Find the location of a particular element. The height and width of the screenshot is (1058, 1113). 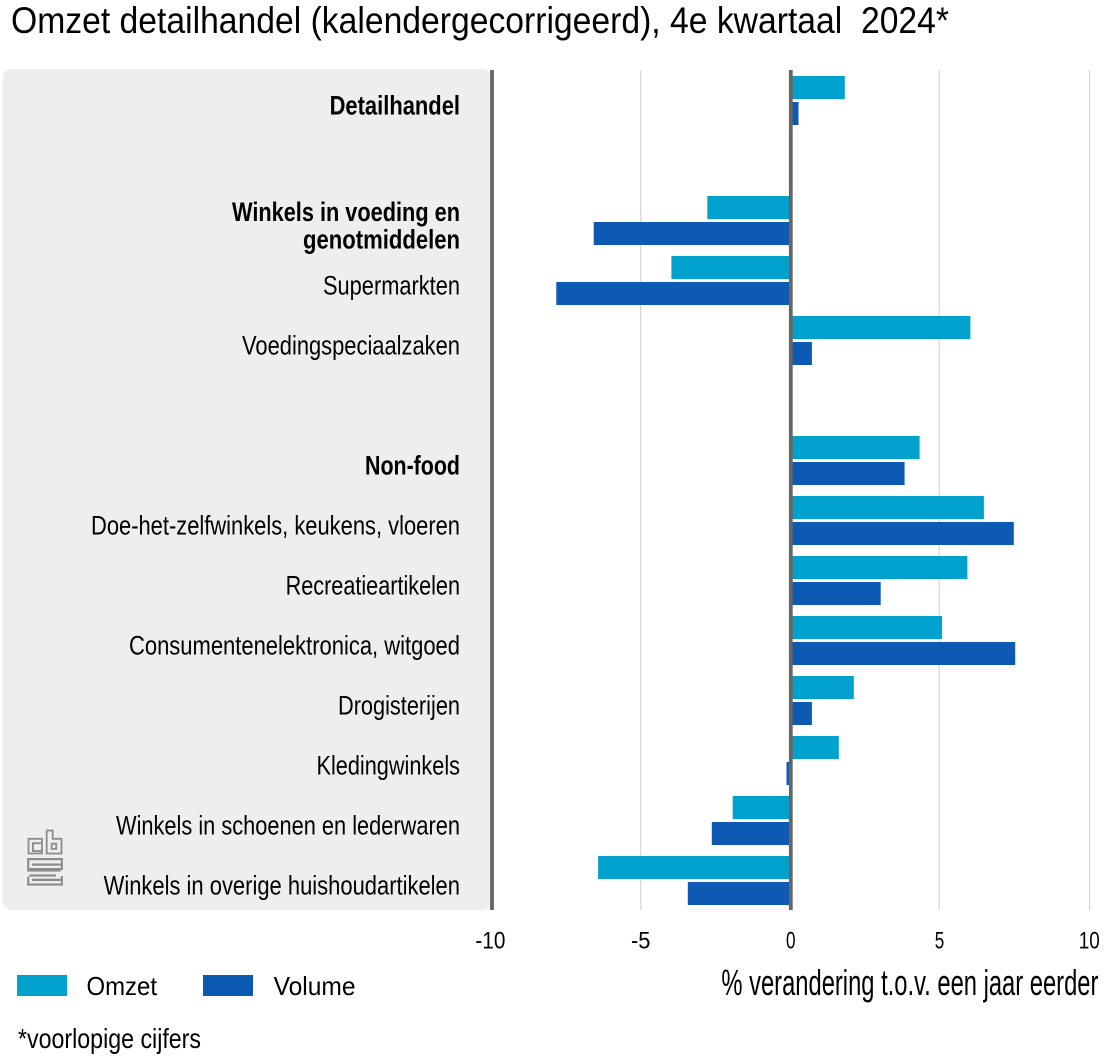

svg-text: Detailhandel is located at coordinates (395, 106).